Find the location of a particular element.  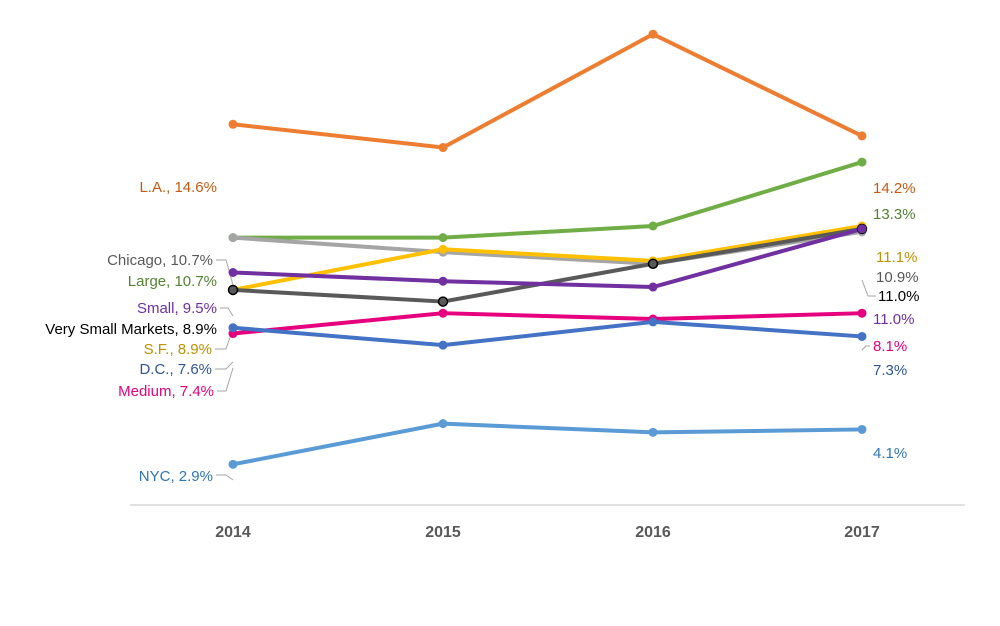

start-label-very-small-markets: Very Small Markets, 8.9% is located at coordinates (131, 329).